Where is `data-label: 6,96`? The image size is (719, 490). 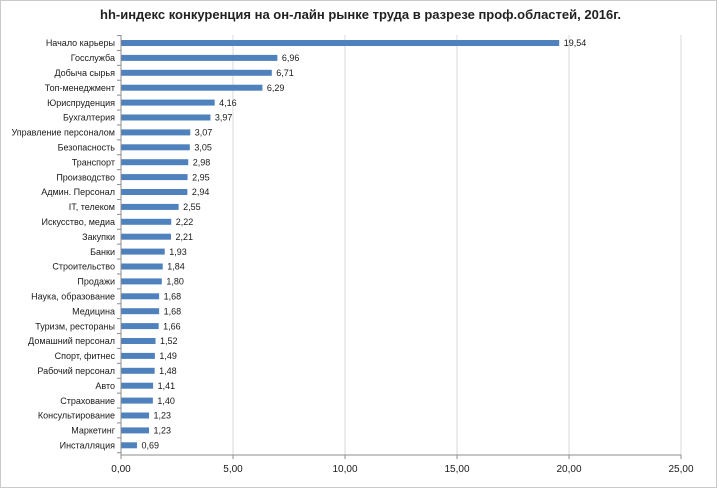 data-label: 6,96 is located at coordinates (291, 58).